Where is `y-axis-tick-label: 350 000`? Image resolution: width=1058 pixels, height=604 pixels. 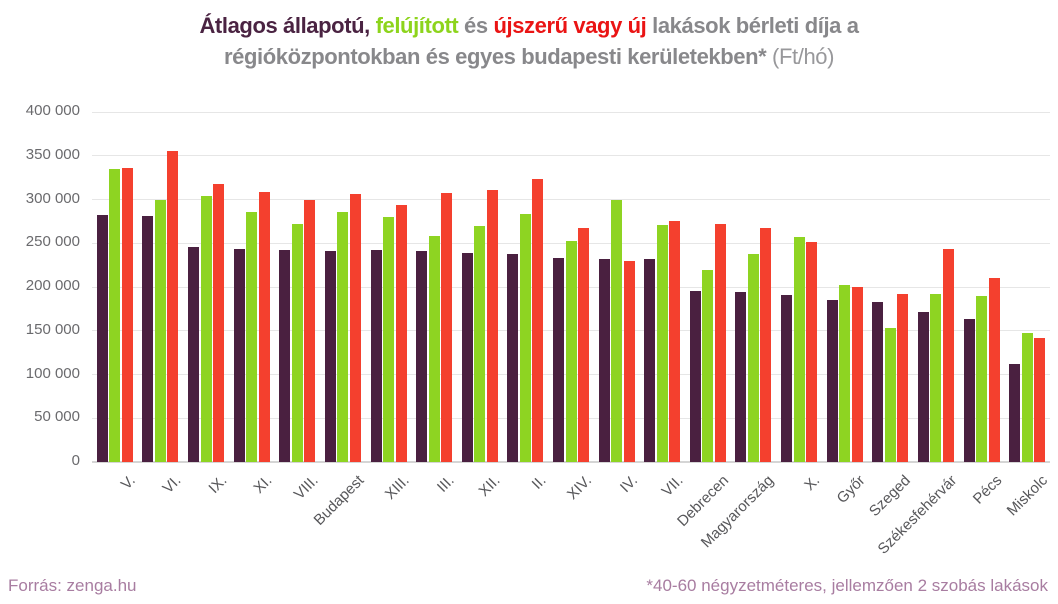 y-axis-tick-label: 350 000 is located at coordinates (52, 154).